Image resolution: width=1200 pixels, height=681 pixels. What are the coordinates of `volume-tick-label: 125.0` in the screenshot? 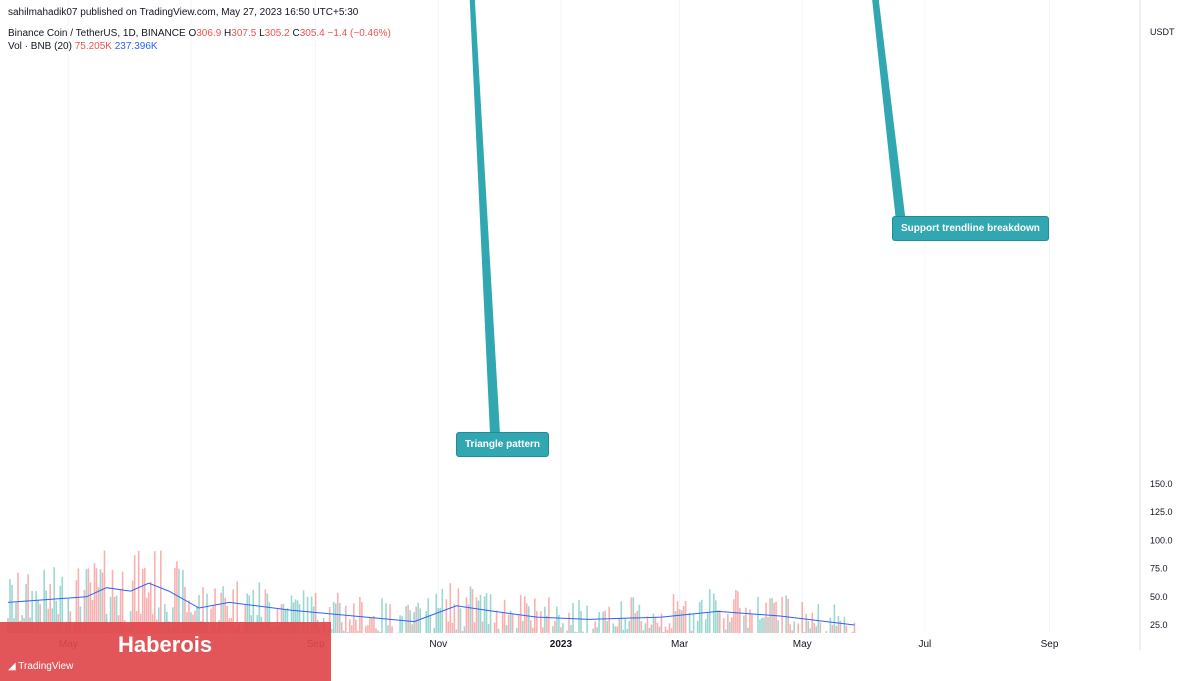 It's located at (1161, 512).